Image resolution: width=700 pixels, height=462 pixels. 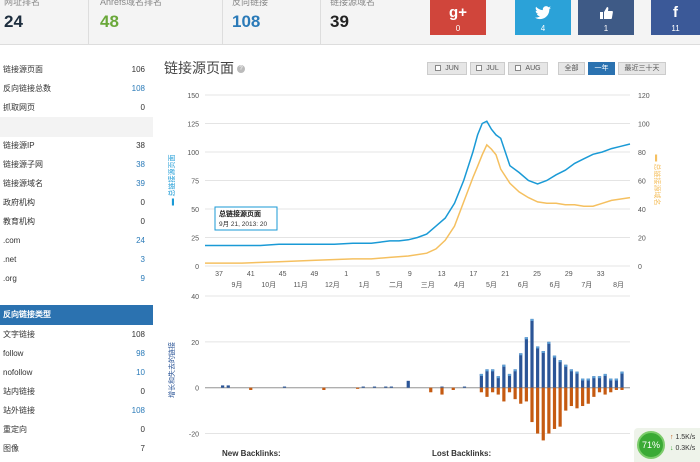 What do you see at coordinates (283, 274) in the screenshot?
I see `x-week-tick-label: 45` at bounding box center [283, 274].